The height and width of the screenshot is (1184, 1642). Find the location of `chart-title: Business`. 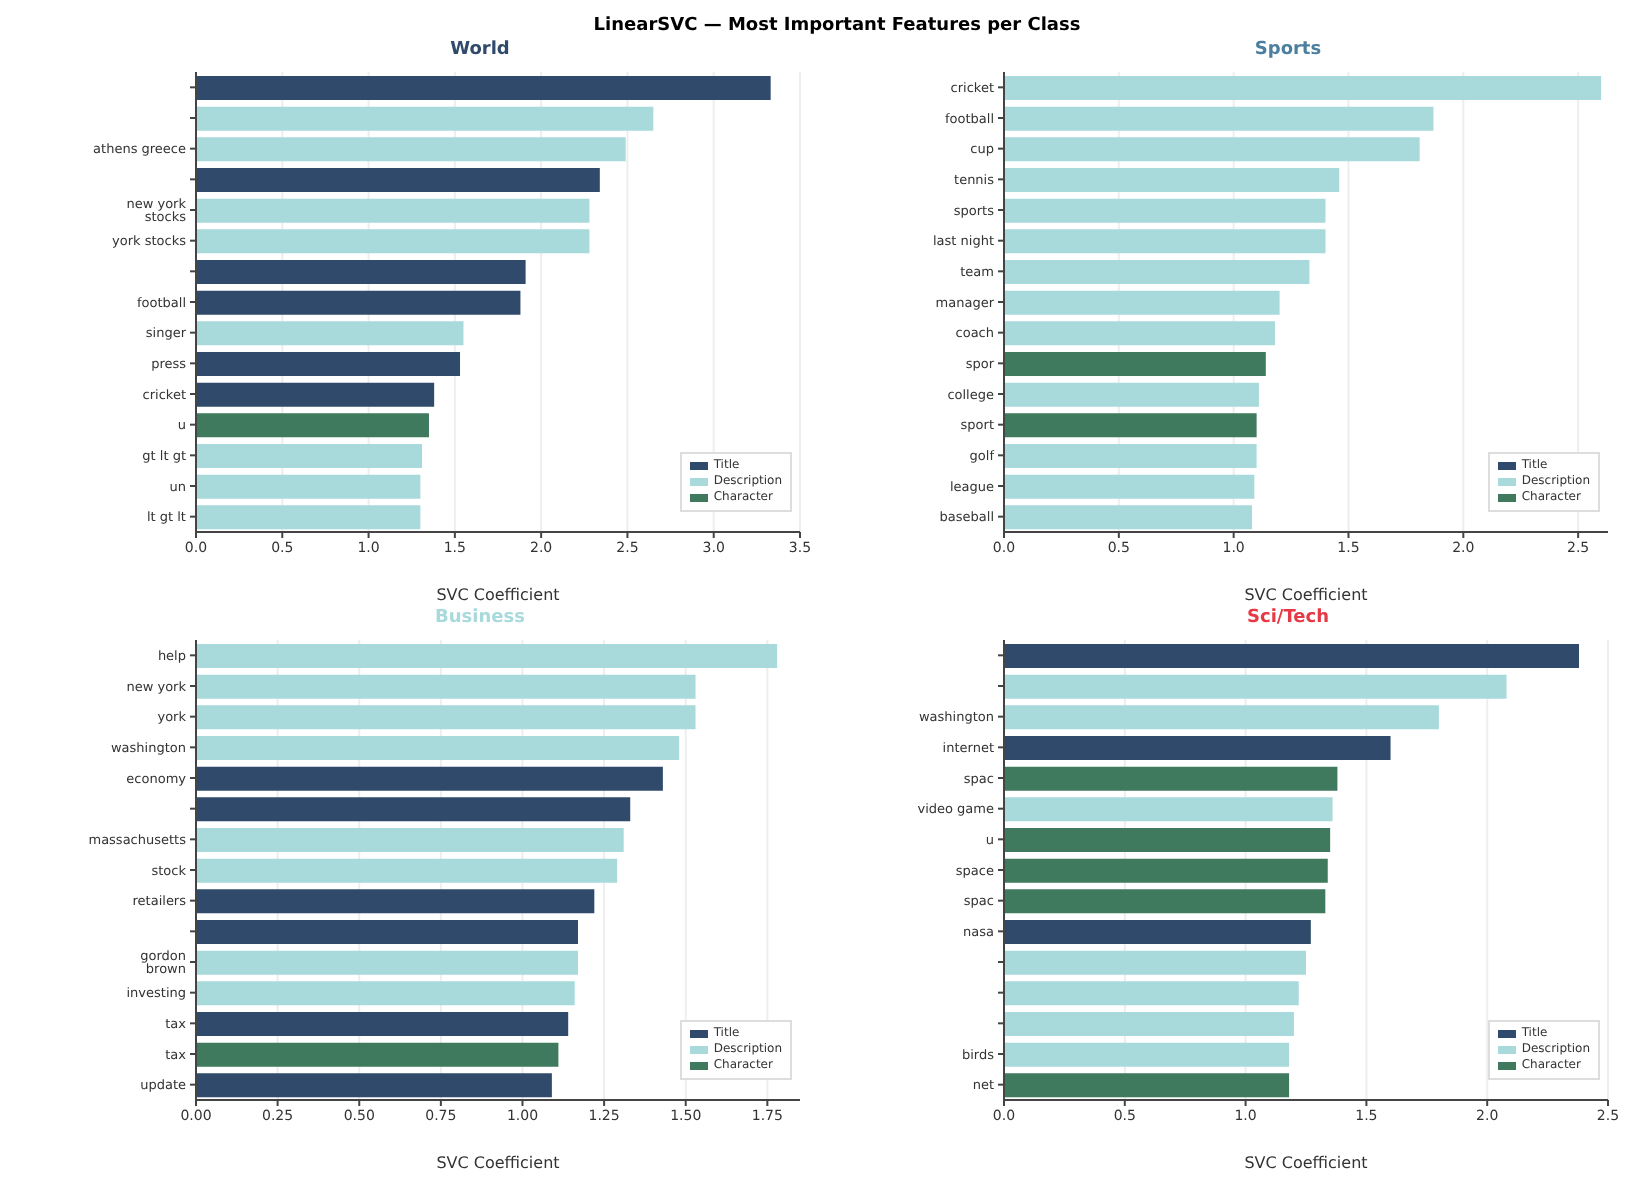

chart-title: Business is located at coordinates (480, 620).